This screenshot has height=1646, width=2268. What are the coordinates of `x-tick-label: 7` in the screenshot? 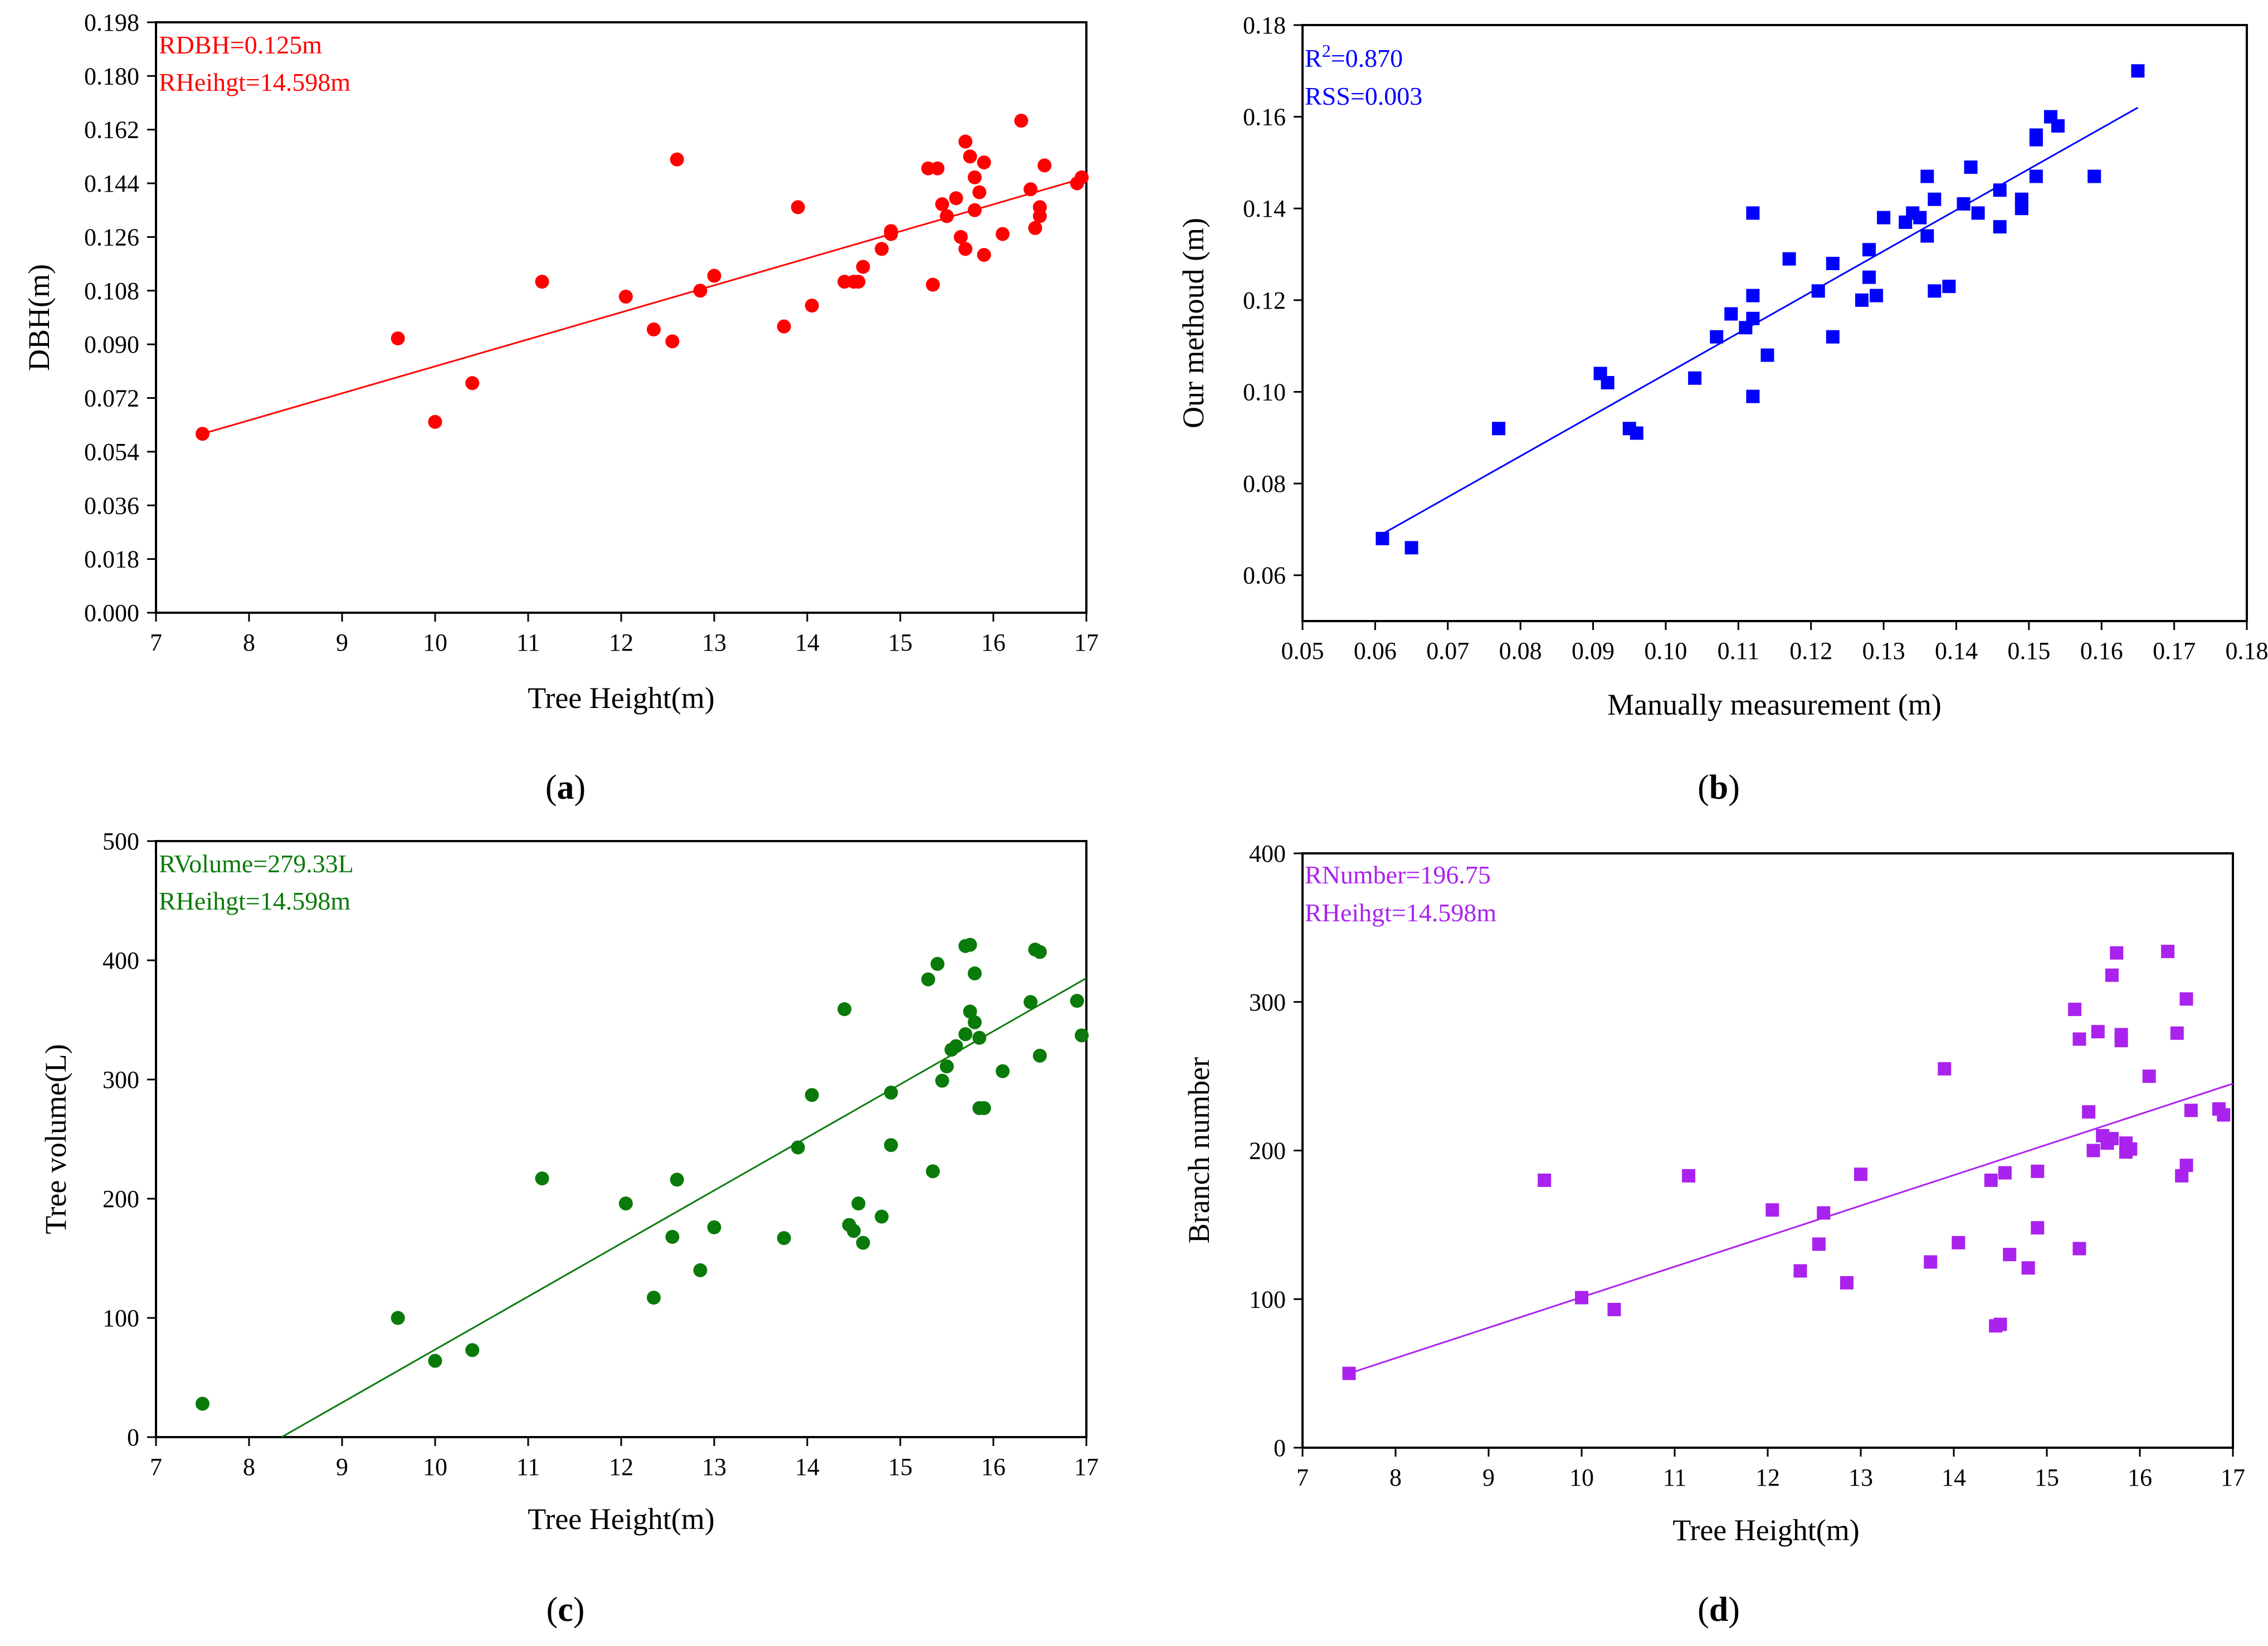 It's located at (156, 1467).